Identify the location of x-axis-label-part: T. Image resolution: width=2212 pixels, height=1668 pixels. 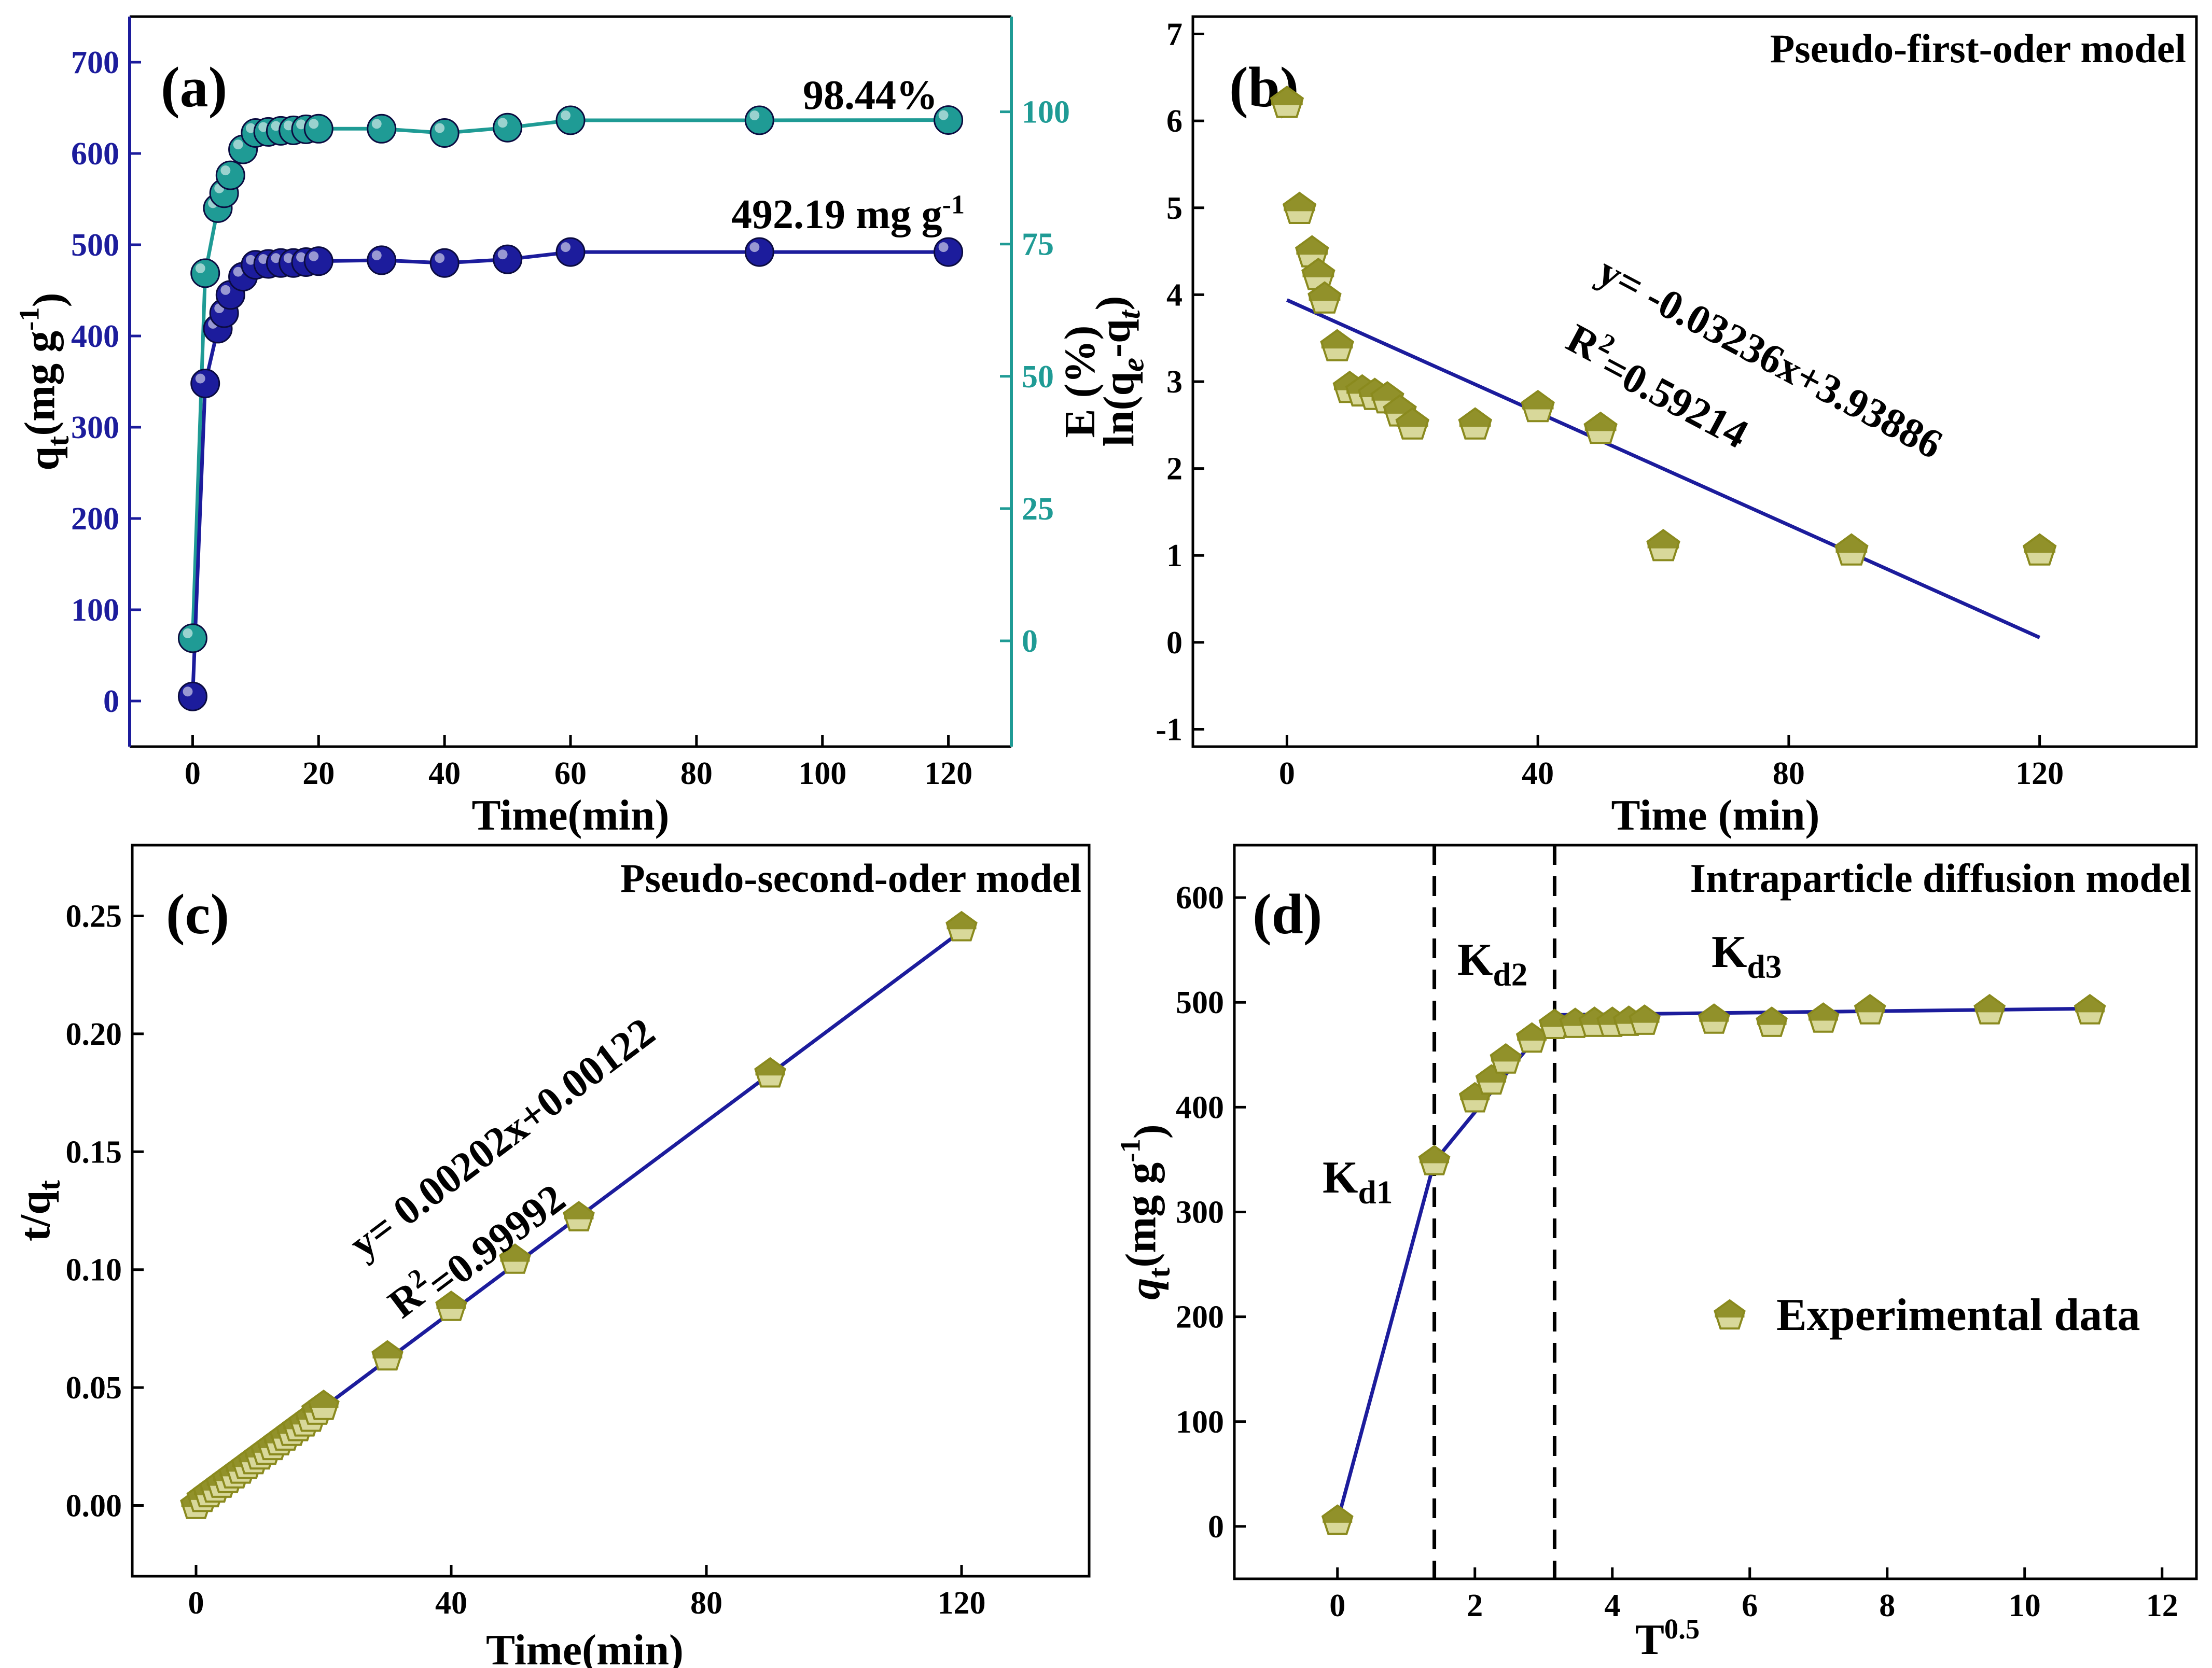
(1649, 1640).